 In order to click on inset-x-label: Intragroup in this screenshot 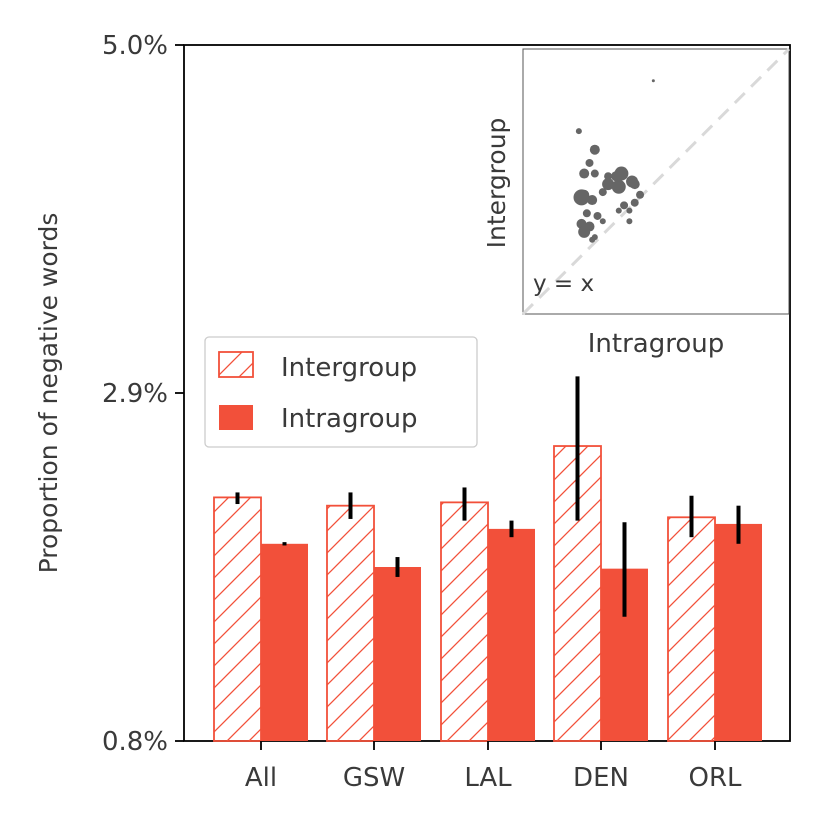, I will do `click(656, 344)`.